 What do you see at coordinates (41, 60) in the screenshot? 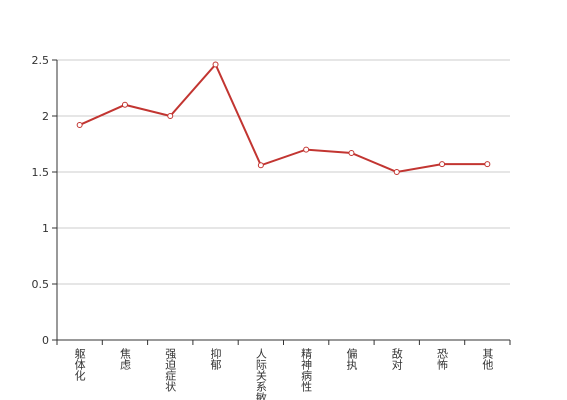
I see `y-tick-label: 2.5` at bounding box center [41, 60].